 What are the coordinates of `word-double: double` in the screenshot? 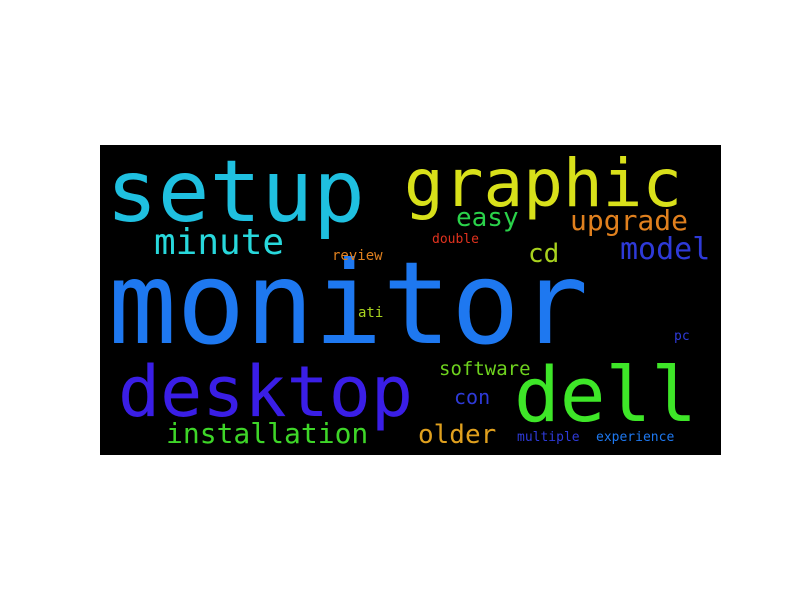 It's located at (455, 239).